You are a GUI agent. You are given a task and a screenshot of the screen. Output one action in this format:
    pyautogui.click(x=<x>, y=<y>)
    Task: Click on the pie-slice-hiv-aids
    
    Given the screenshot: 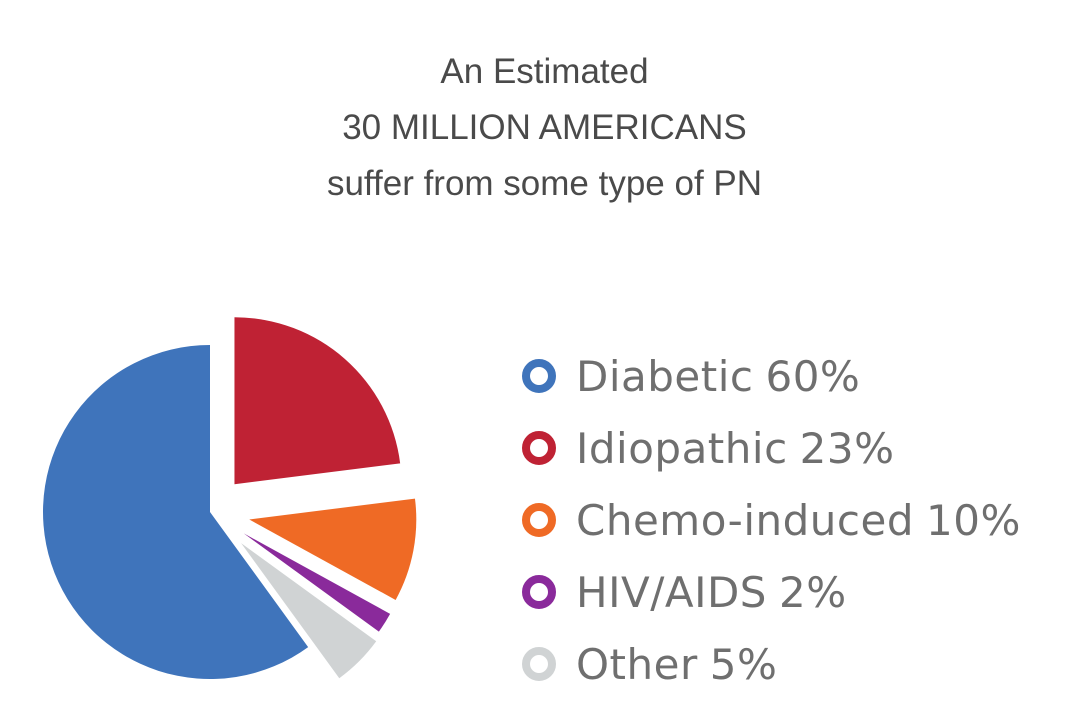 What is the action you would take?
    pyautogui.click(x=317, y=582)
    